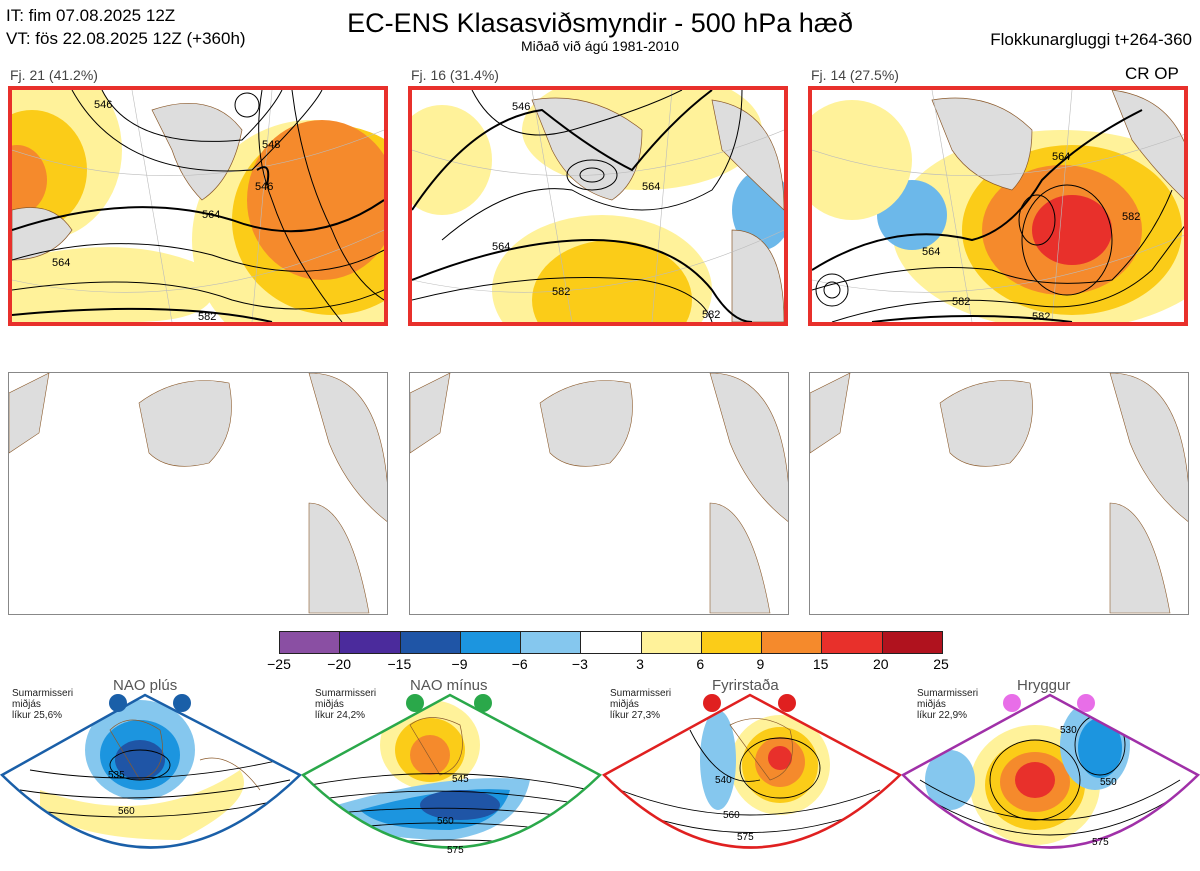 This screenshot has height=871, width=1200. Describe the element at coordinates (54, 75) in the screenshot. I see `panel-label-1: Fj. 21 (41.2%)` at that location.